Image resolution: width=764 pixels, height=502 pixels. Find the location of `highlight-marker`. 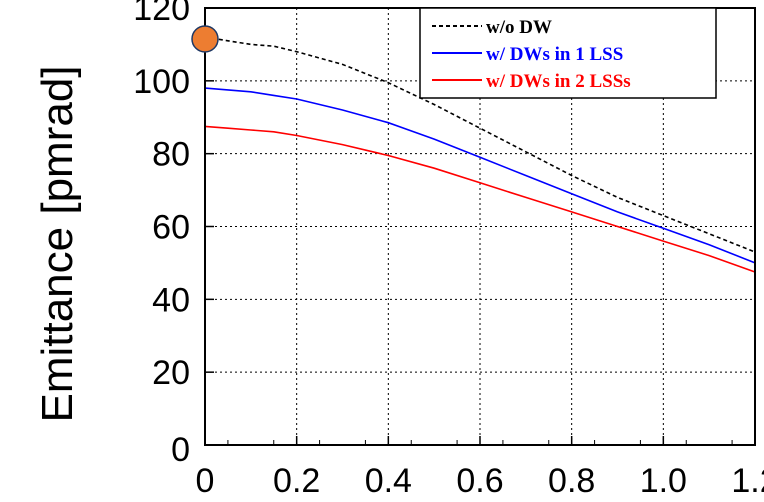

highlight-marker is located at coordinates (205, 39).